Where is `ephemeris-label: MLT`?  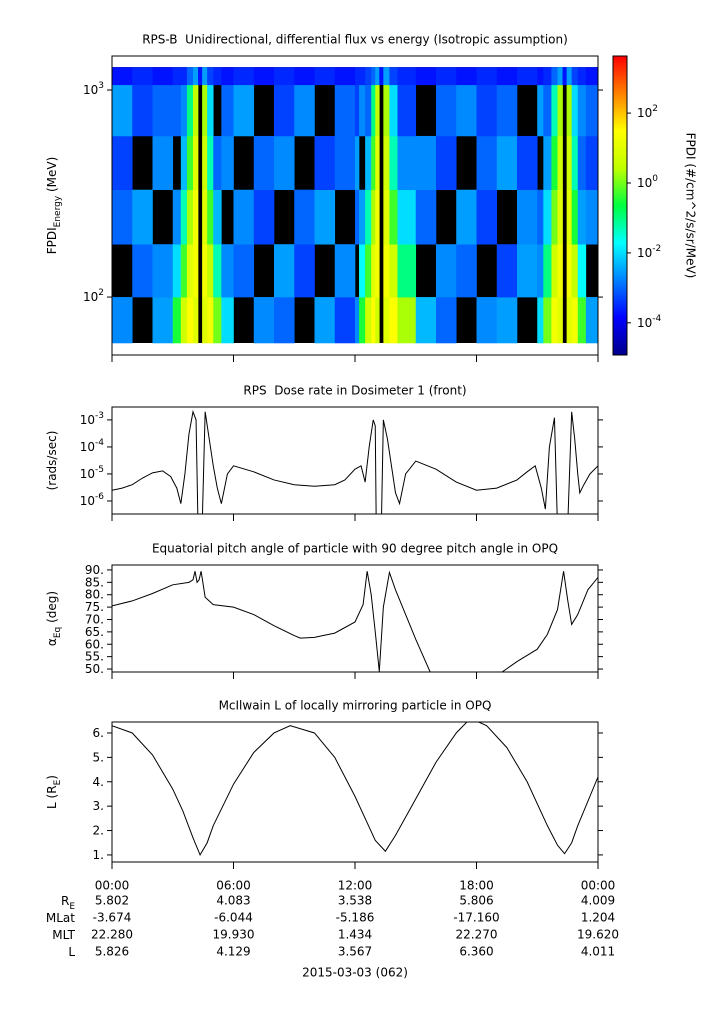 ephemeris-label: MLT is located at coordinates (63, 935).